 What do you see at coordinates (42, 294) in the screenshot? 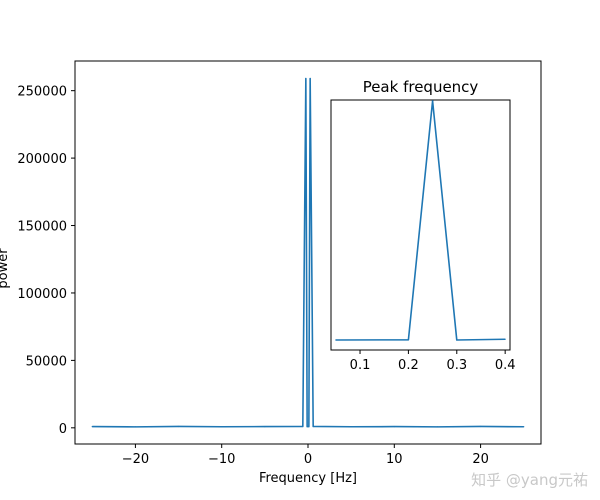
I see `main-ytick-label: 100000` at bounding box center [42, 294].